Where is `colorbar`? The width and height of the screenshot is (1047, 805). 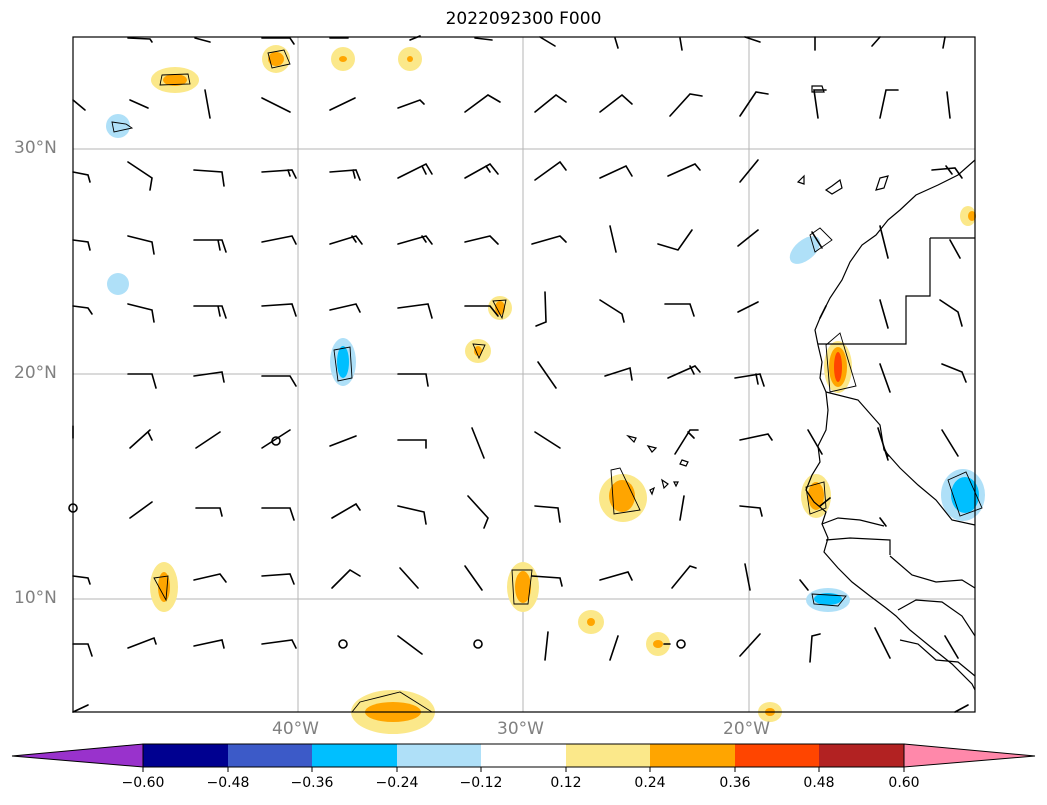
colorbar is located at coordinates (523, 757).